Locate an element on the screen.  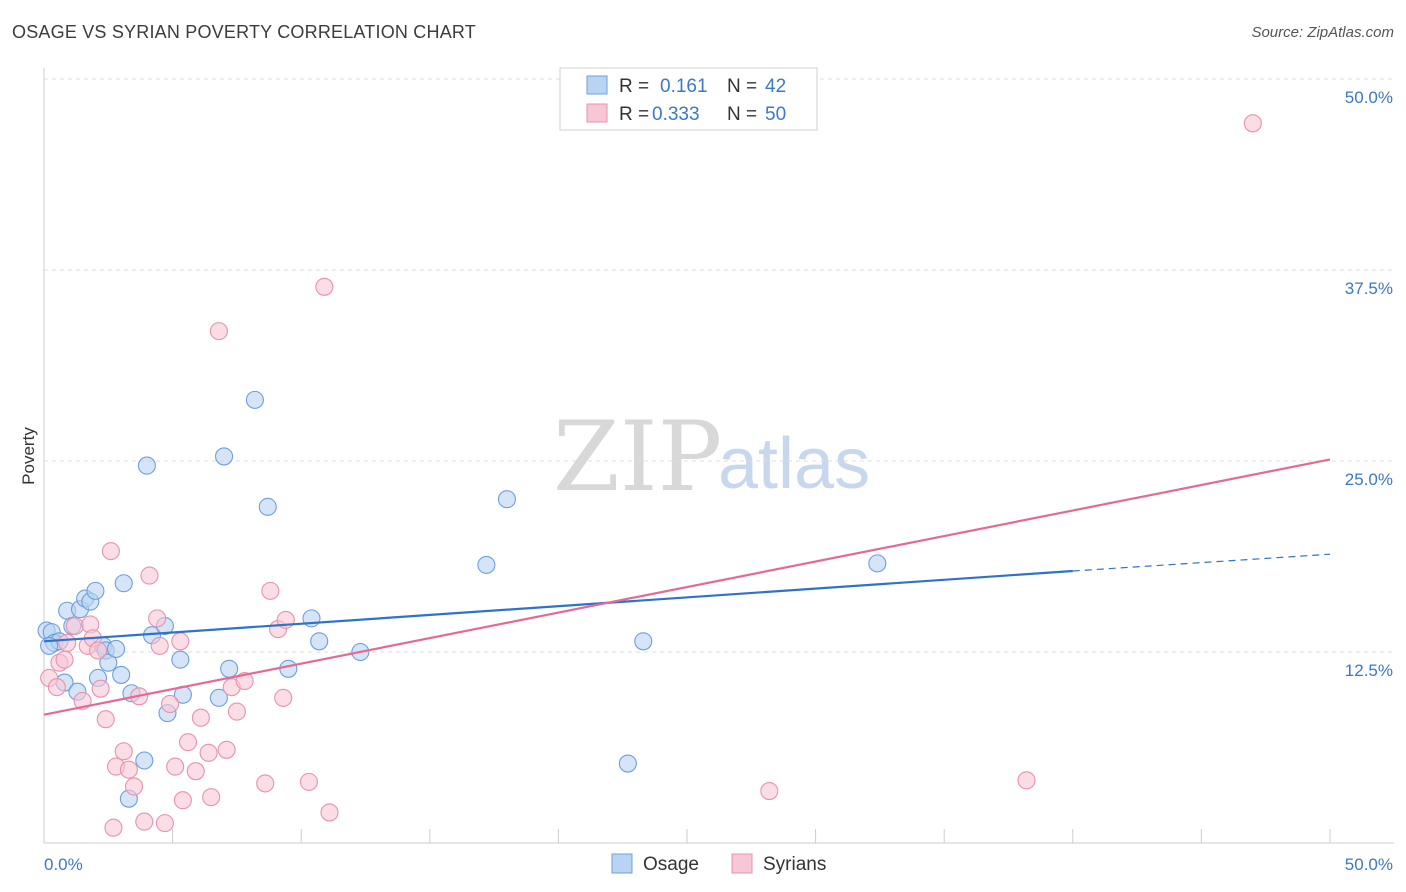
legend-n-label-syrians: N = is located at coordinates (742, 114).